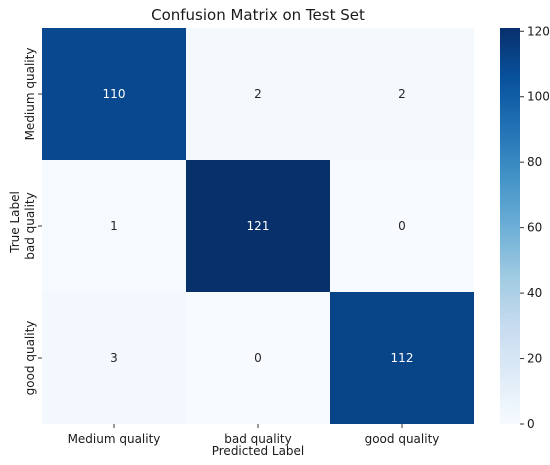 The height and width of the screenshot is (465, 550). I want to click on colorbar-tick-label: 80, so click(534, 162).